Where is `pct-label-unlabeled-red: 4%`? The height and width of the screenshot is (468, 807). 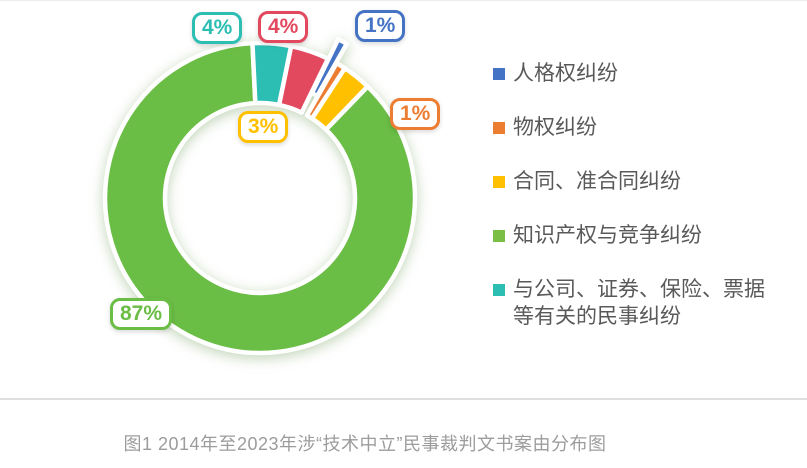 pct-label-unlabeled-red: 4% is located at coordinates (283, 27).